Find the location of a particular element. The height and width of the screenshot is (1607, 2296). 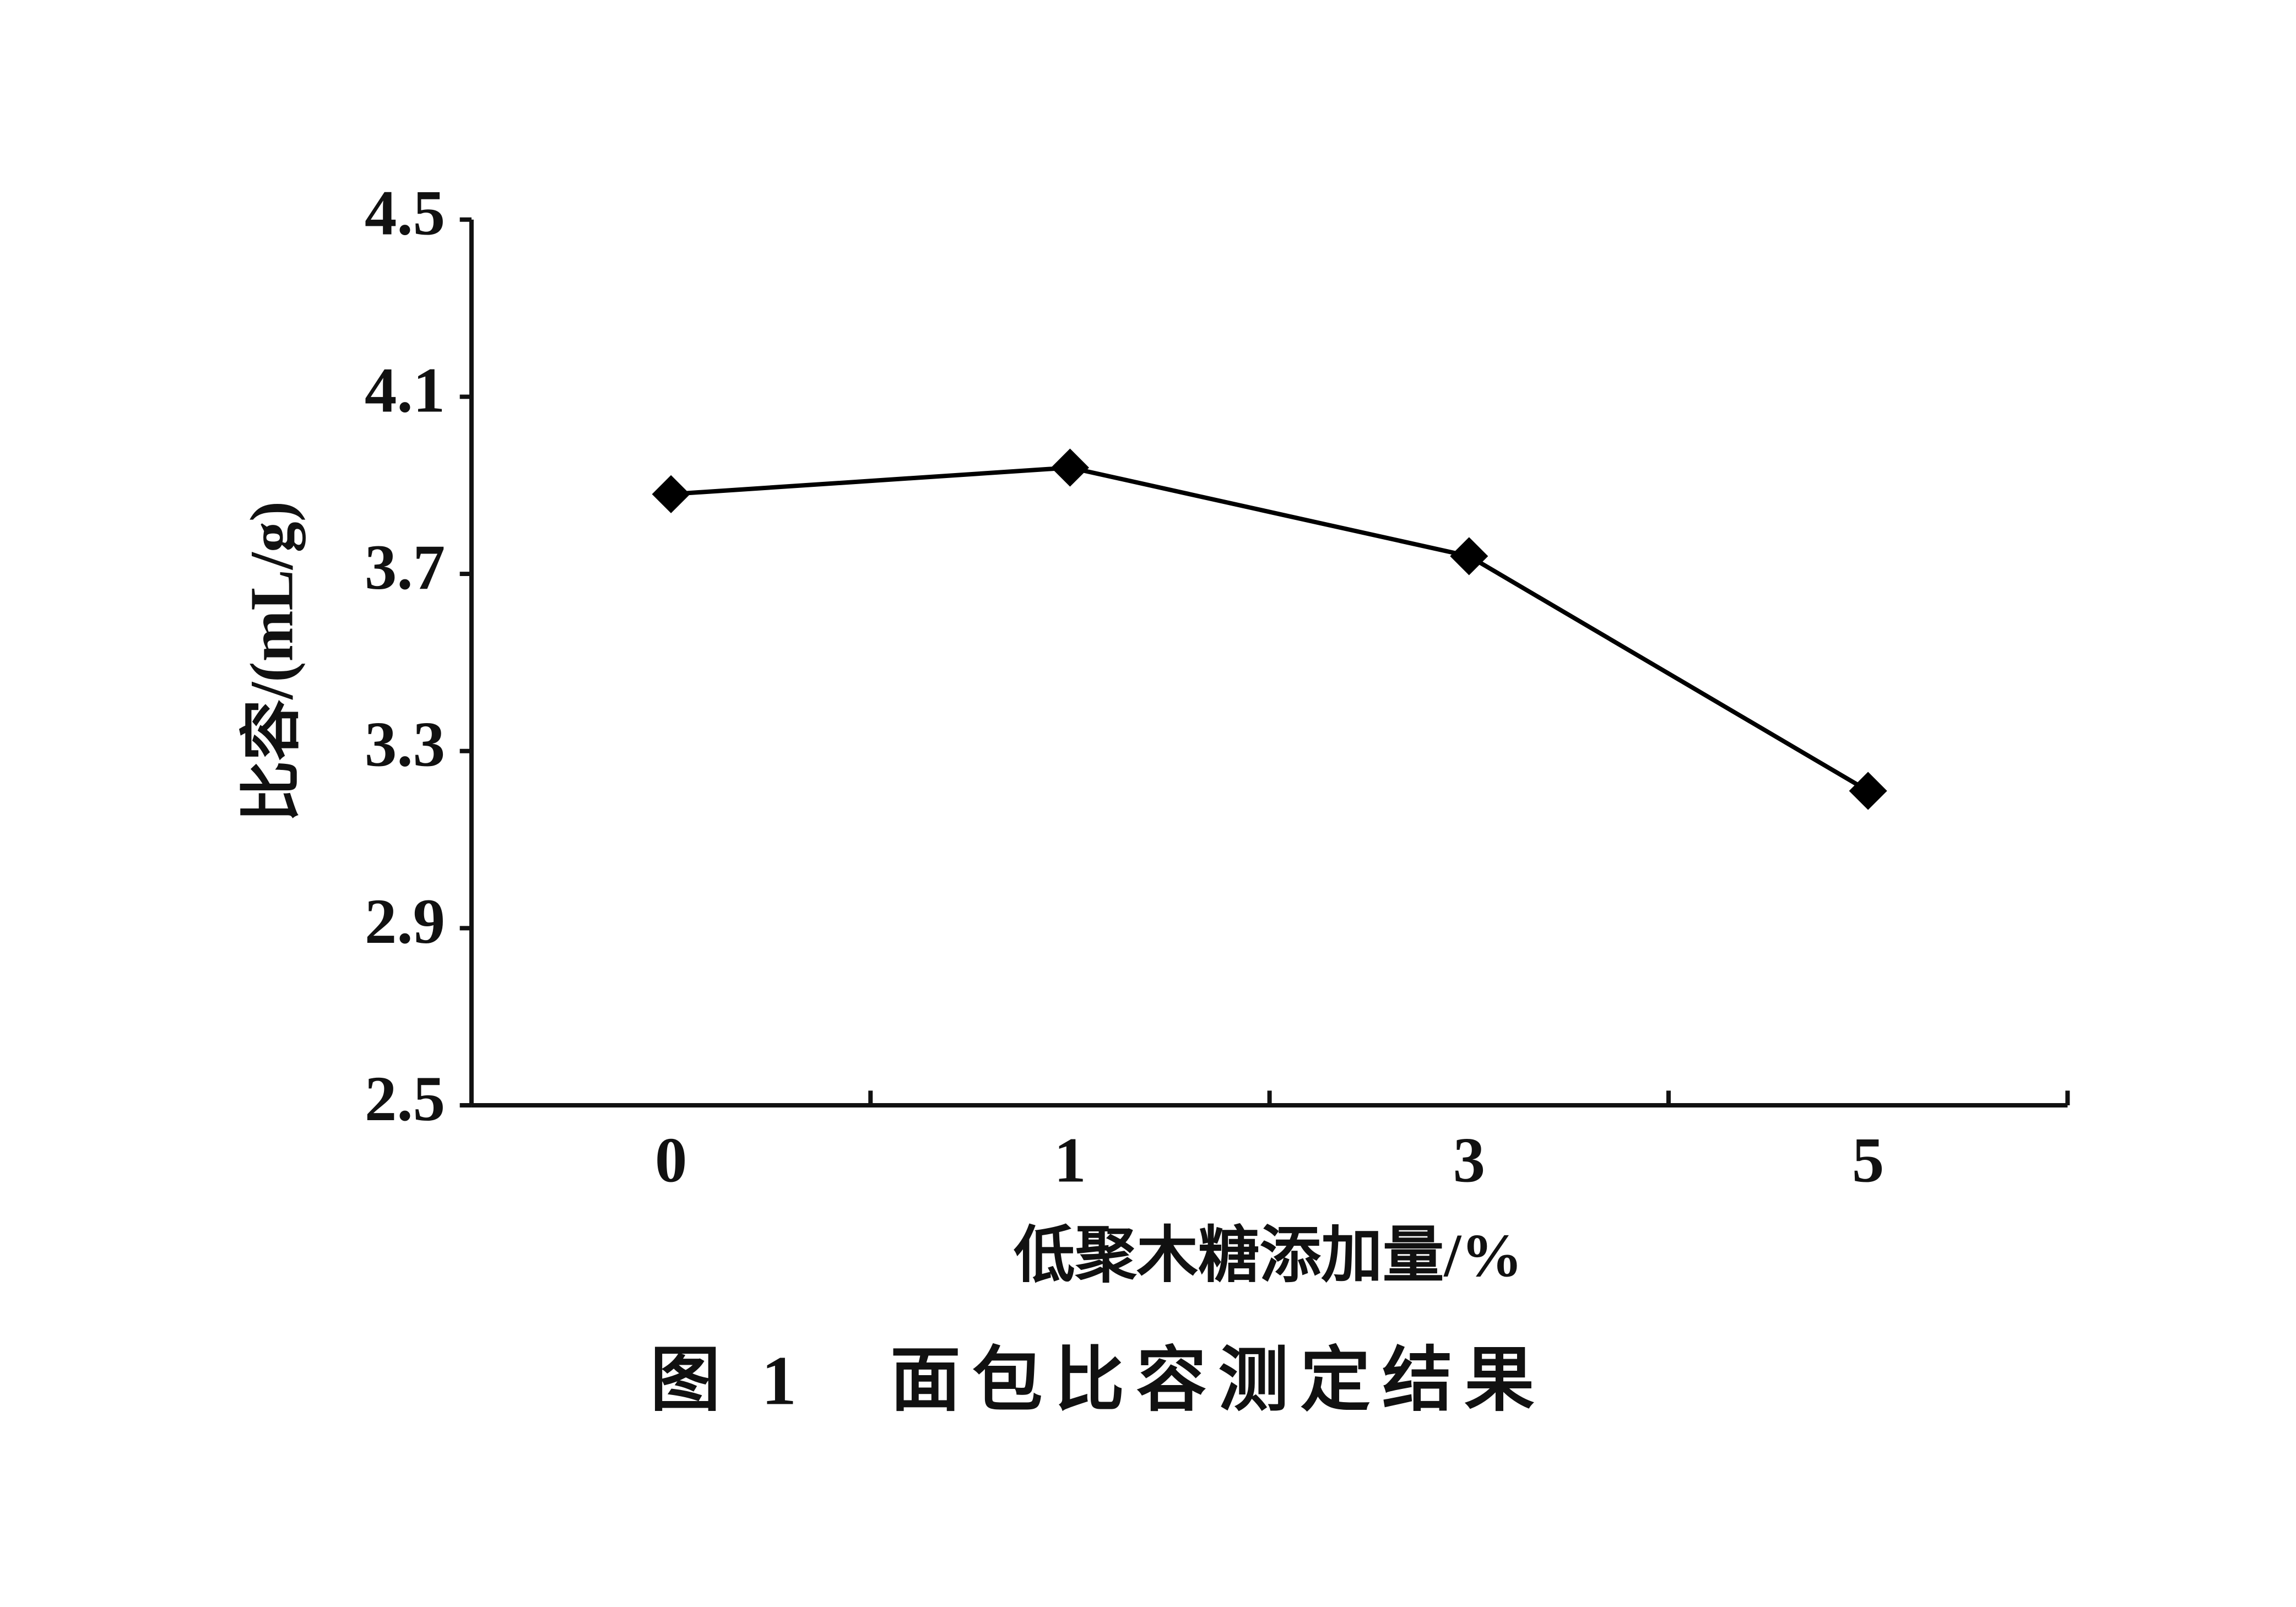

y-tick-label: 4.1 is located at coordinates (405, 390).